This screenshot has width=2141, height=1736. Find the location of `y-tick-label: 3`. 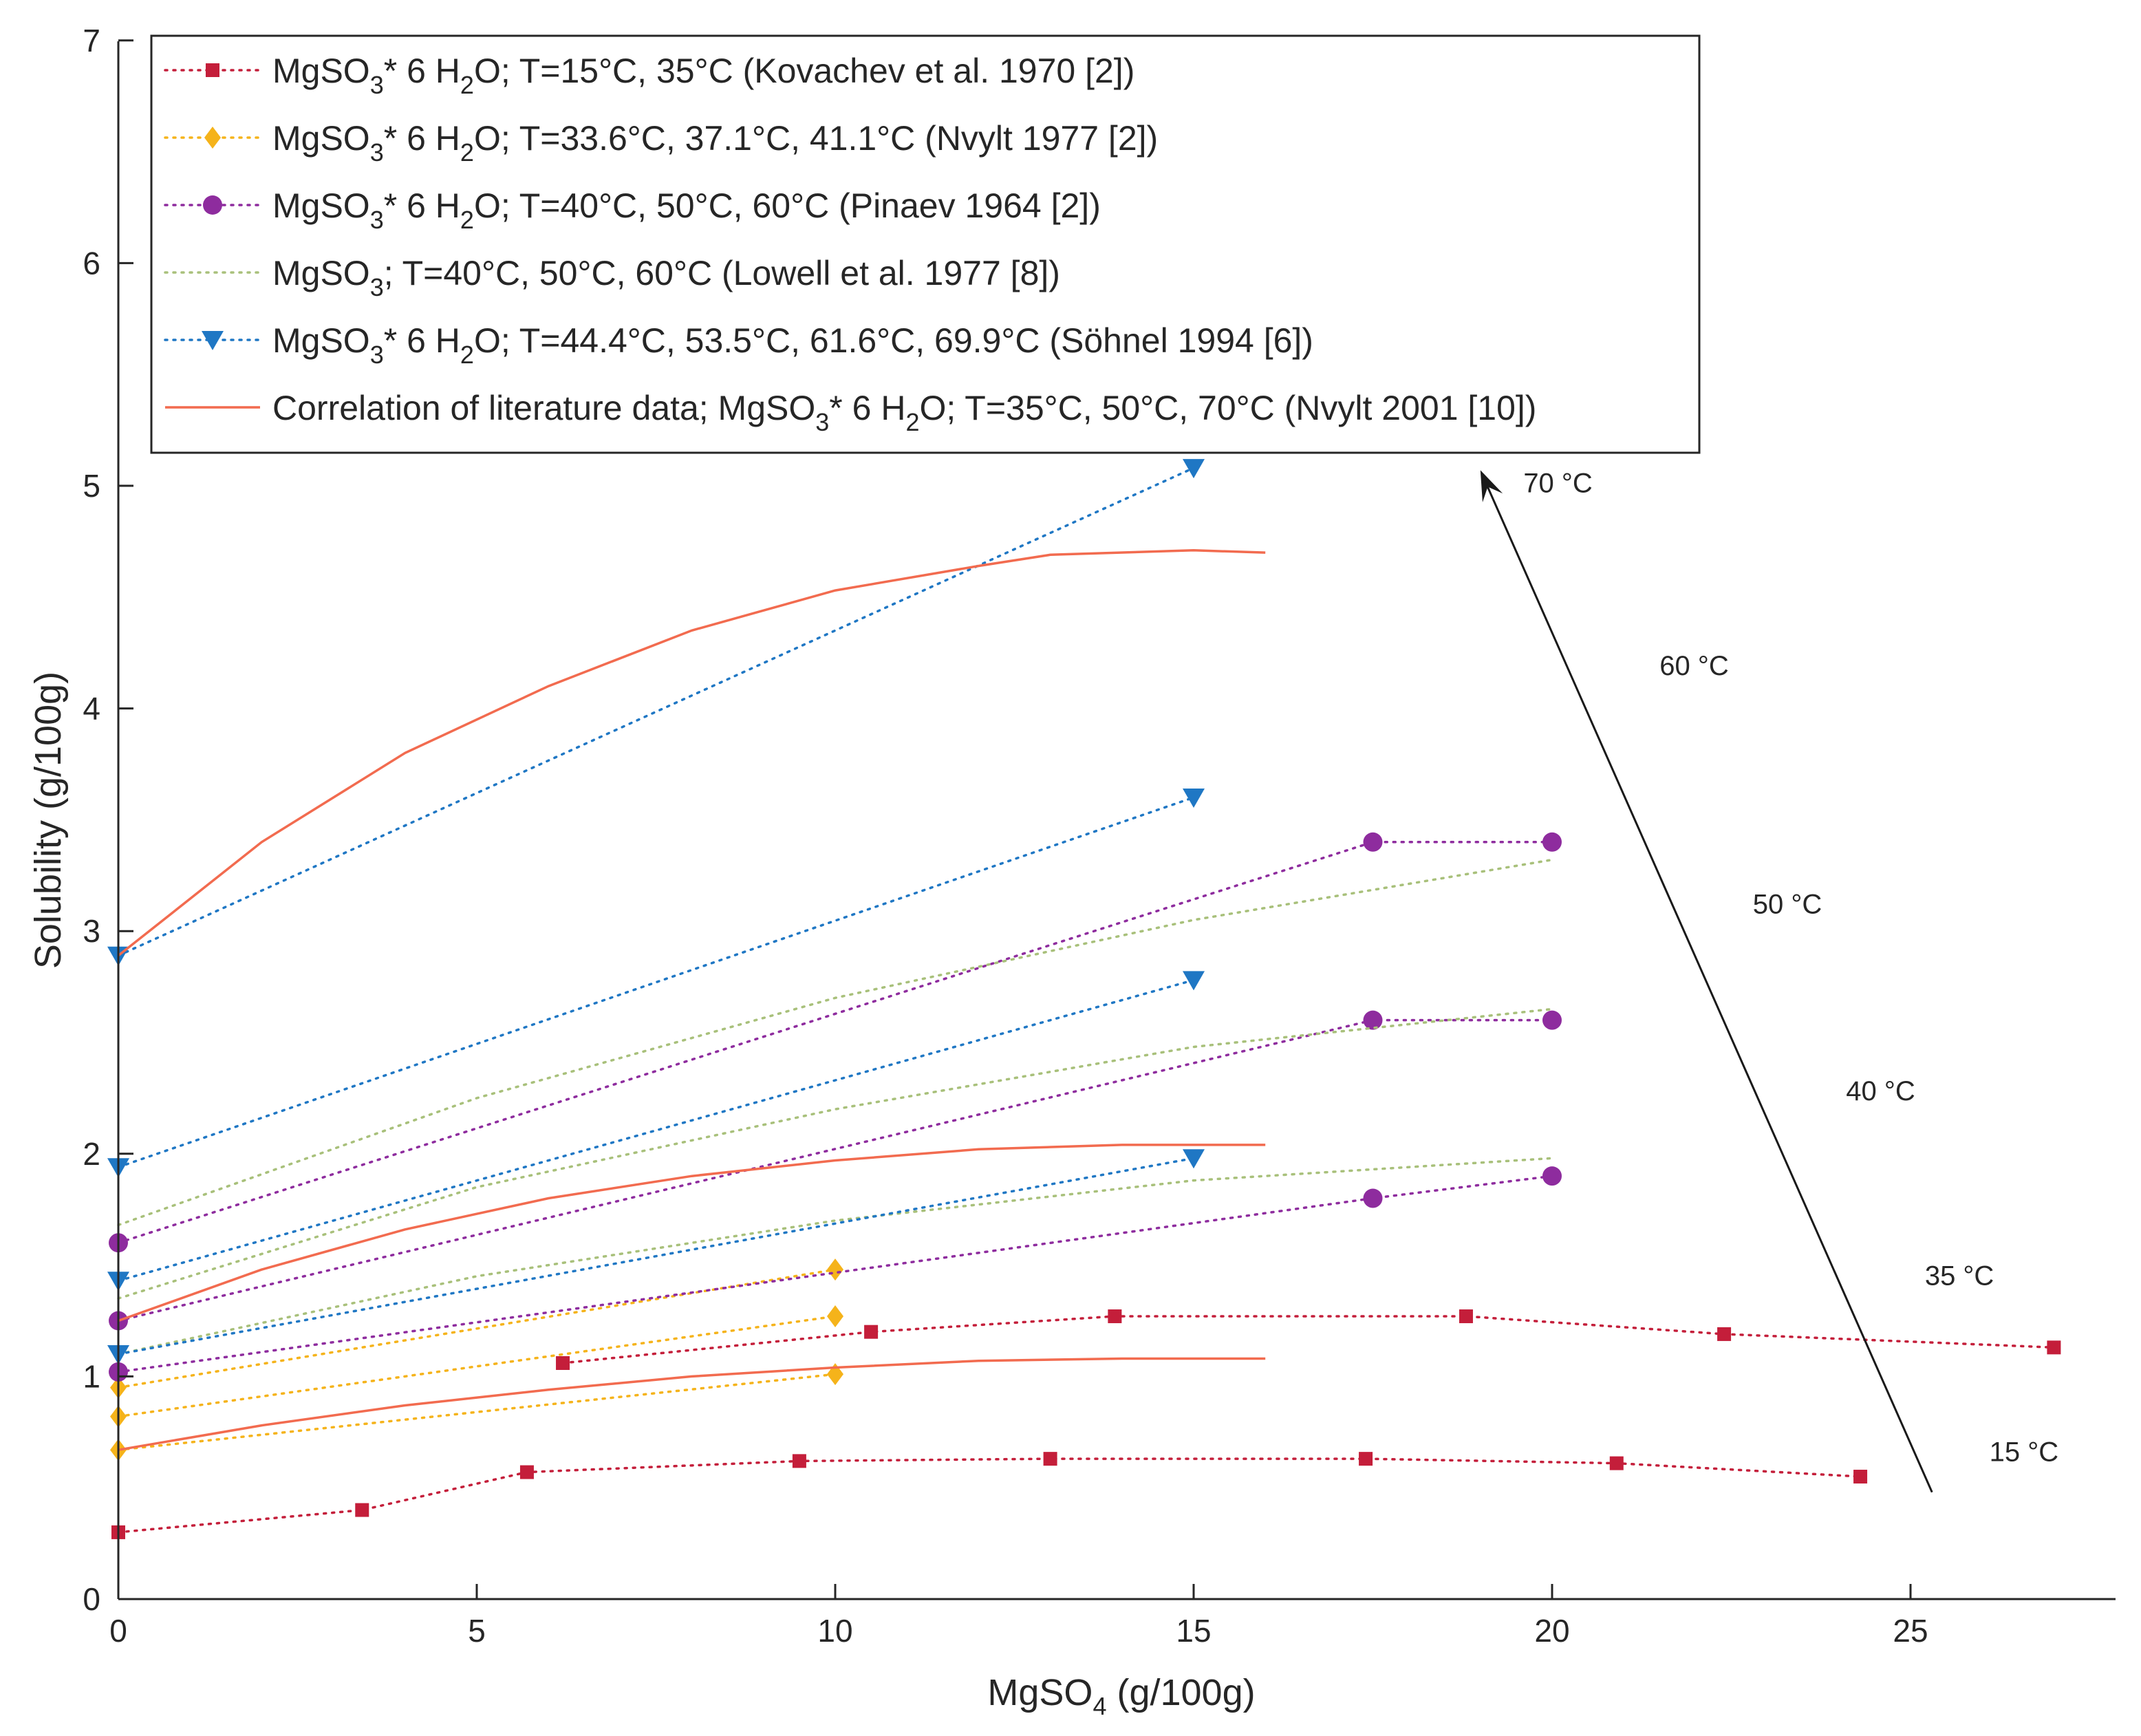

y-tick-label: 3 is located at coordinates (91, 931).